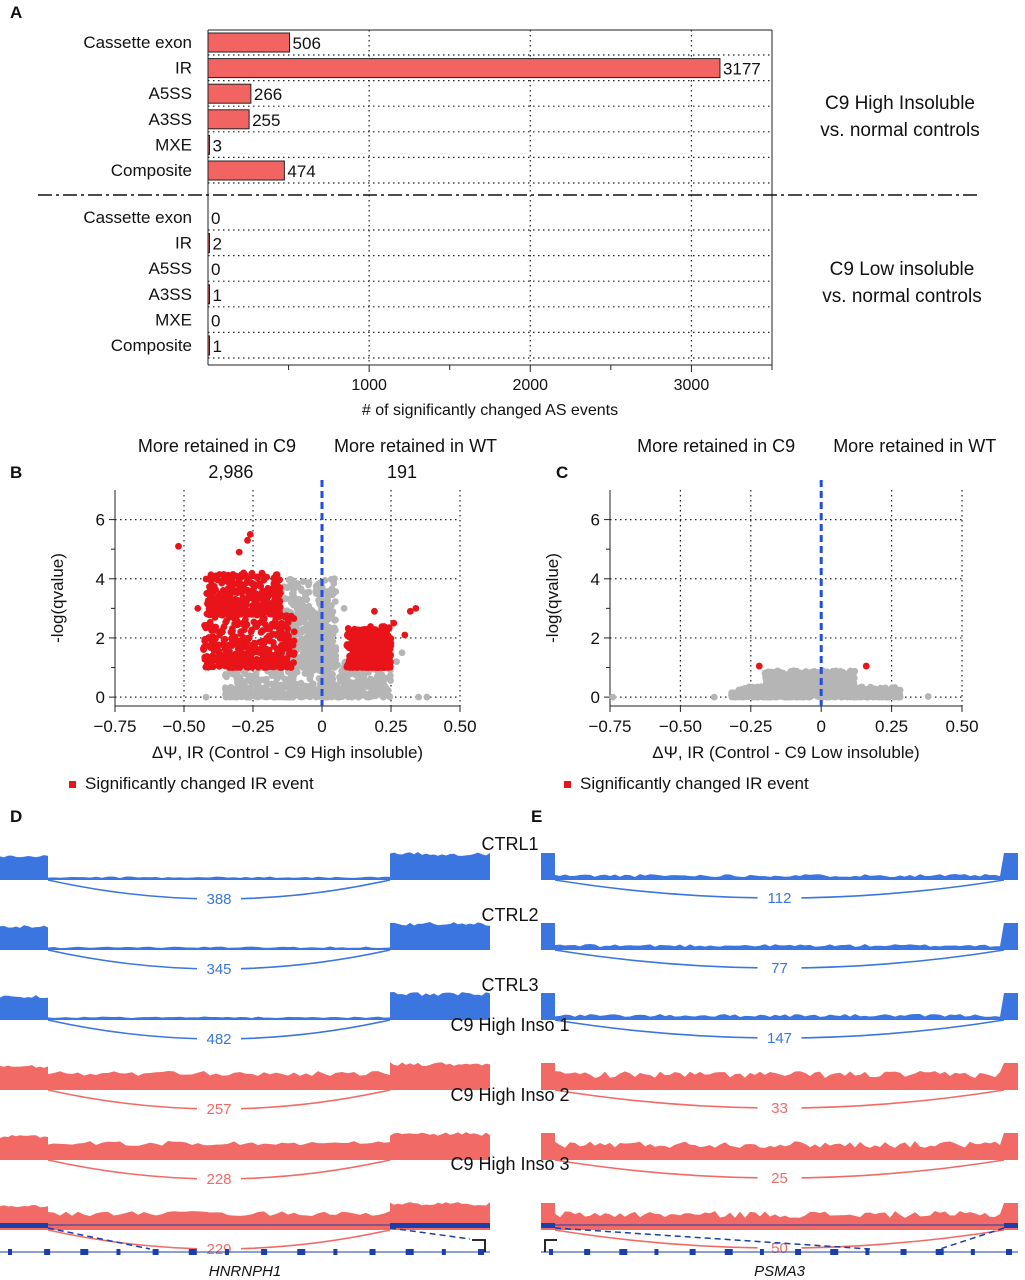 This screenshot has height=1280, width=1025. I want to click on x-tick-label: −0.75, so click(114, 726).